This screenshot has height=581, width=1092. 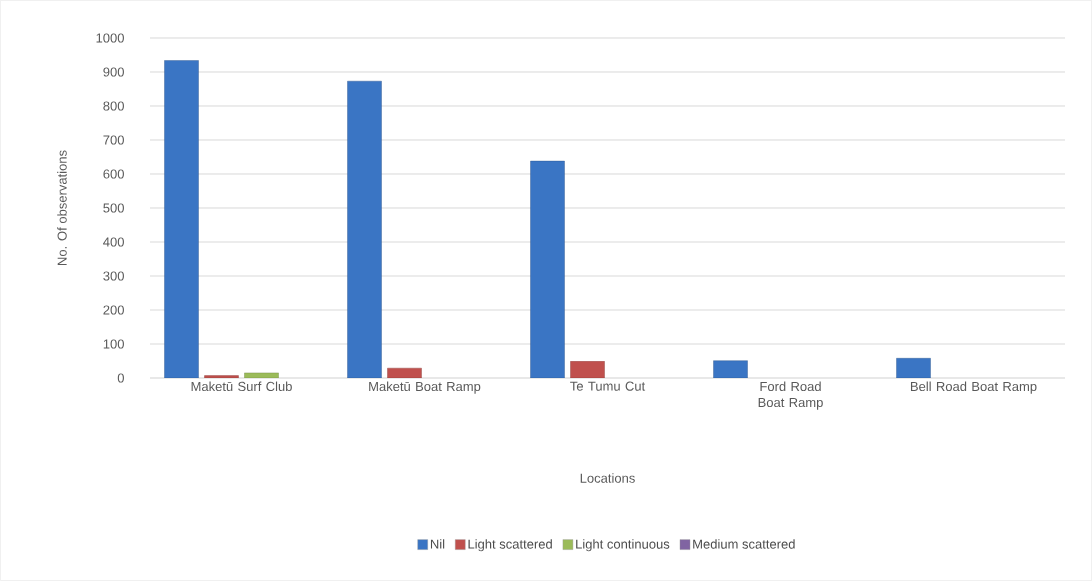 What do you see at coordinates (113, 72) in the screenshot?
I see `y-tick-label: 900` at bounding box center [113, 72].